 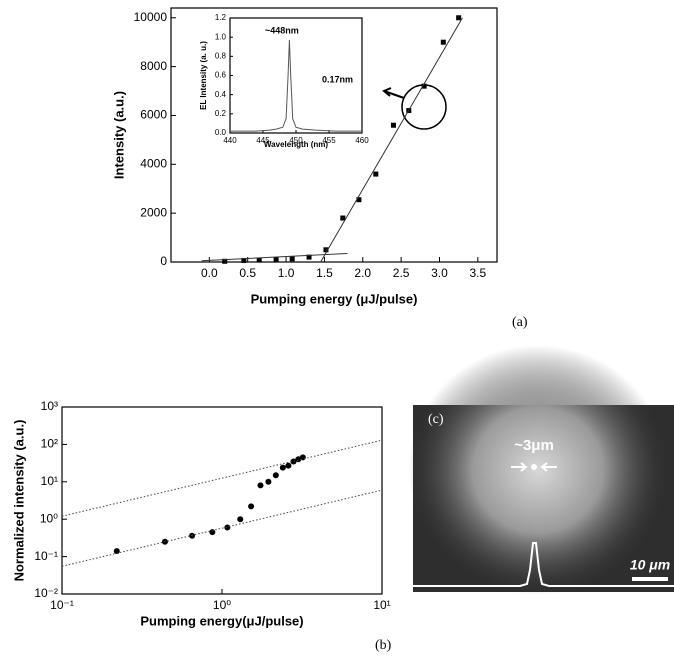 What do you see at coordinates (247, 273) in the screenshot?
I see `x-tick-label: 0.5` at bounding box center [247, 273].